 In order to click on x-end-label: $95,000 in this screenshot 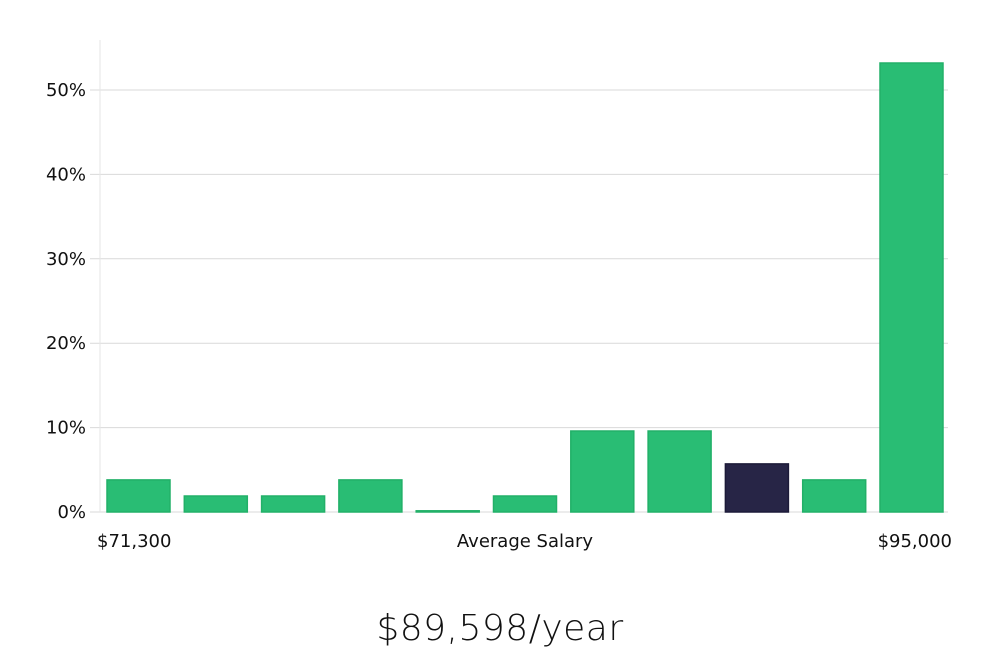, I will do `click(915, 541)`.